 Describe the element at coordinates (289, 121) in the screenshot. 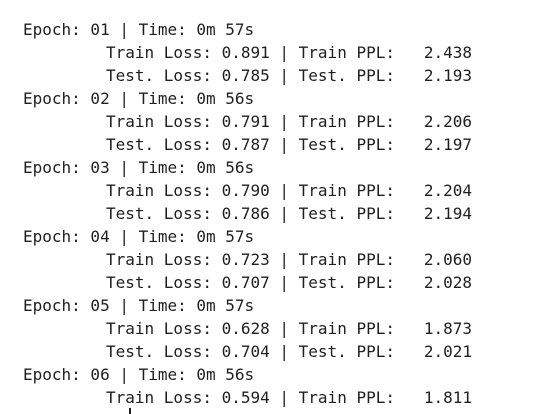

I see `train-metrics-line: Train Loss: 0.791 | Train PPL: 2.206` at that location.